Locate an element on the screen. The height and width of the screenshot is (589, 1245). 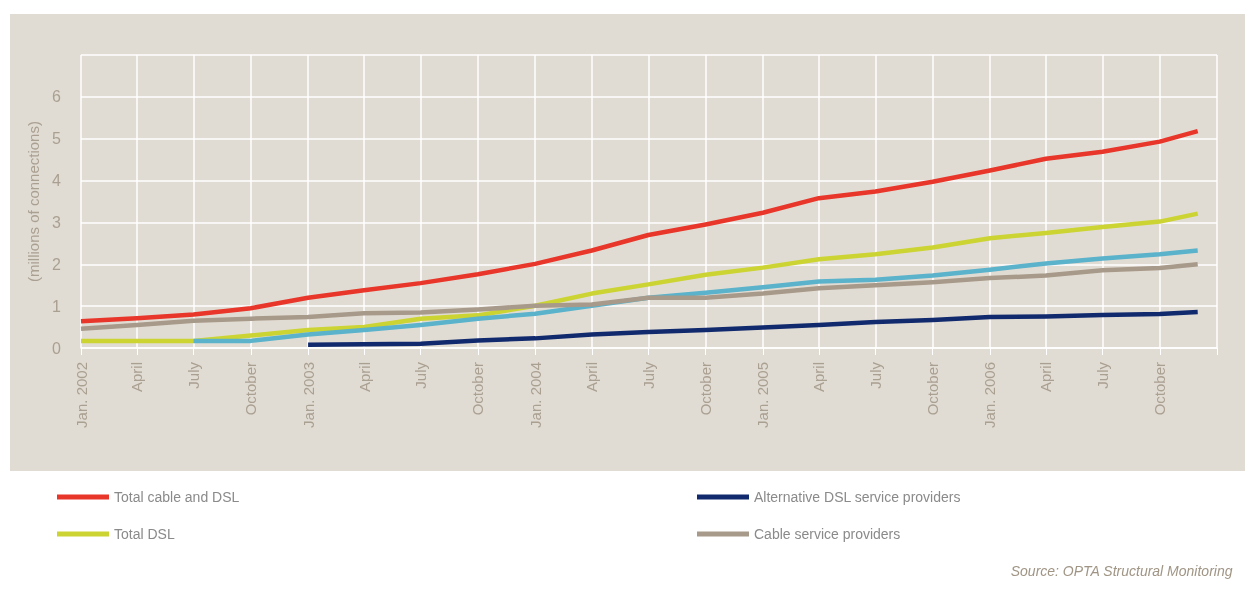
source-note: Source: OPTA Structural Monitoring is located at coordinates (1121, 571).